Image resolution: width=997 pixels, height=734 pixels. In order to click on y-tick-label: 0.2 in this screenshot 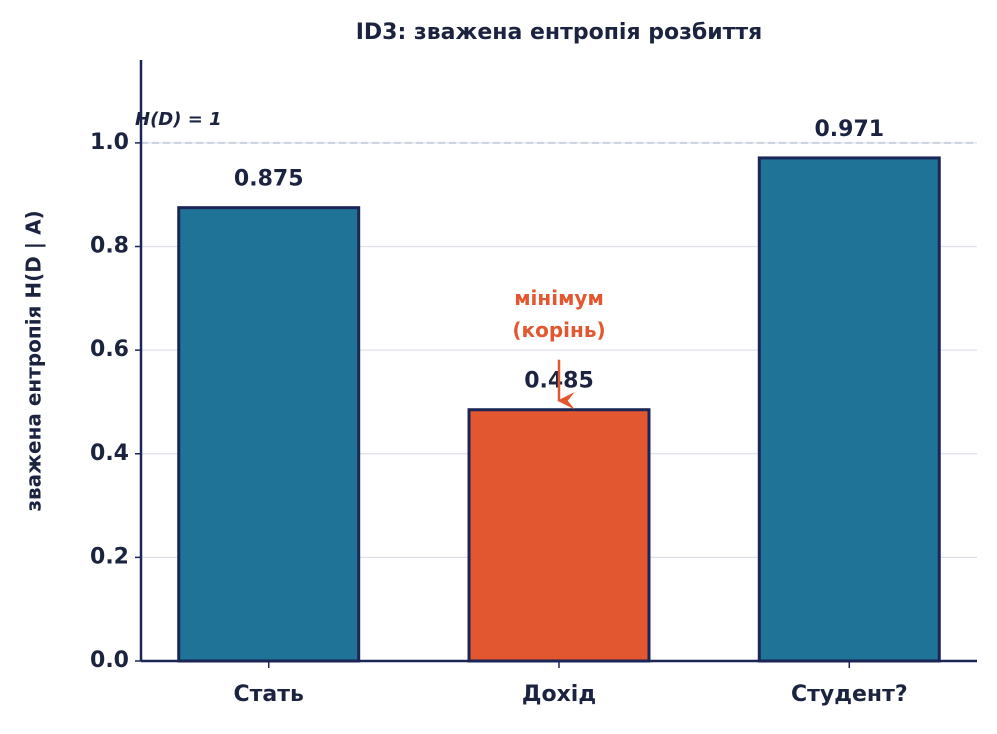, I will do `click(109, 556)`.